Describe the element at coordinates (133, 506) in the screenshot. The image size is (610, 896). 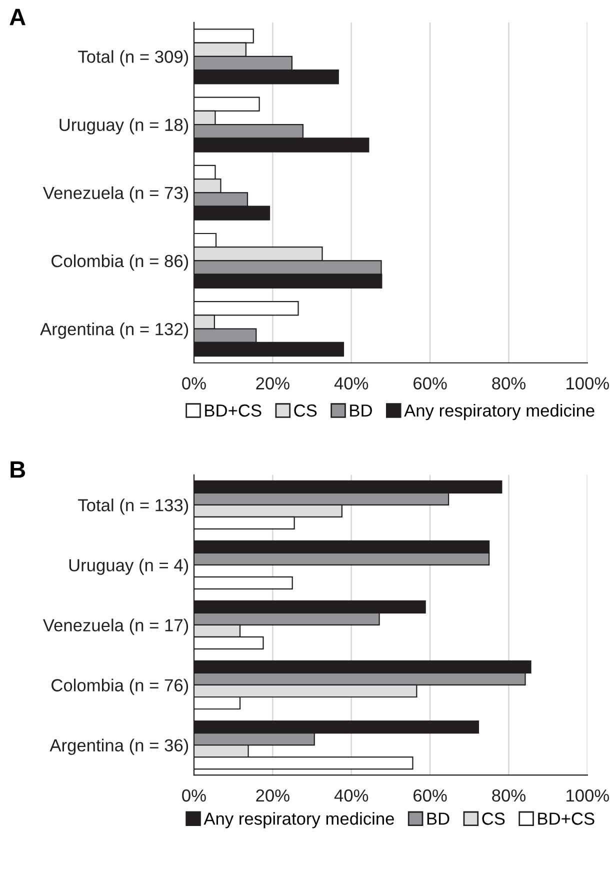
I see `y-tick-label: Total (n = 133)` at that location.